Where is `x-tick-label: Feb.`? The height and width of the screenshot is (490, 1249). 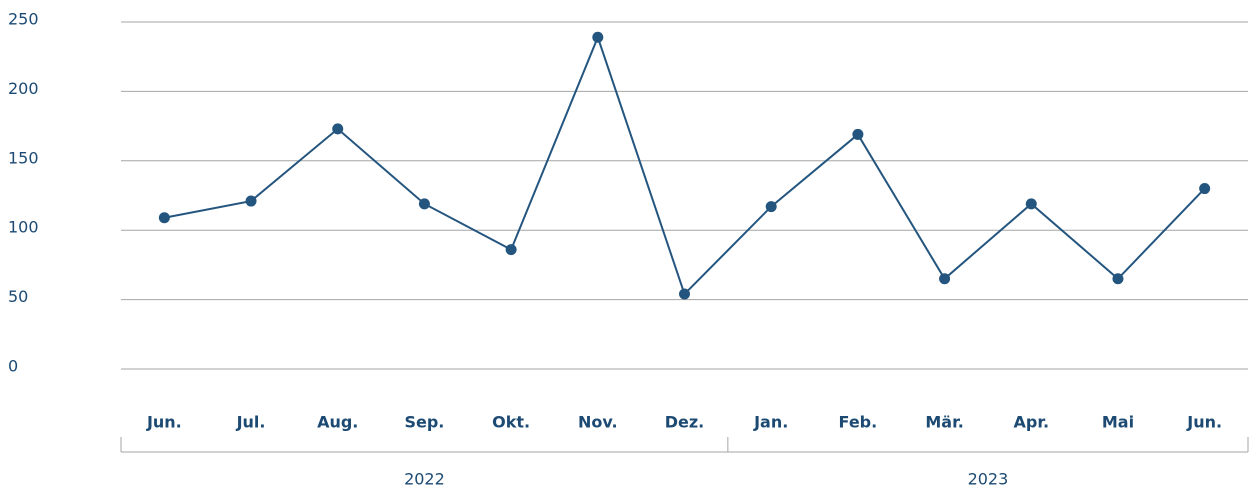
x-tick-label: Feb. is located at coordinates (858, 422).